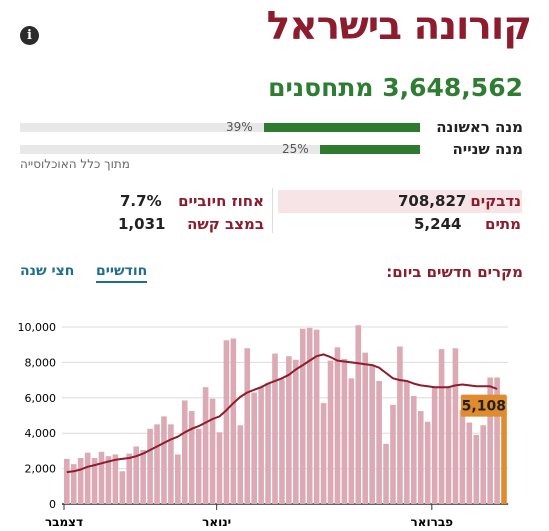  Describe the element at coordinates (479, 127) in the screenshot. I see `dose1-label: מנה ראשונה` at that location.